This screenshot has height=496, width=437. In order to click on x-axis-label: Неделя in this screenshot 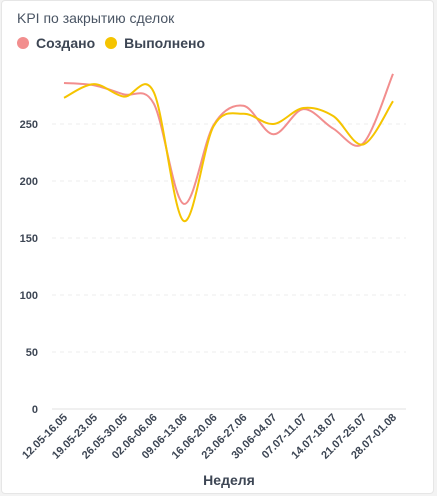, I will do `click(229, 480)`.